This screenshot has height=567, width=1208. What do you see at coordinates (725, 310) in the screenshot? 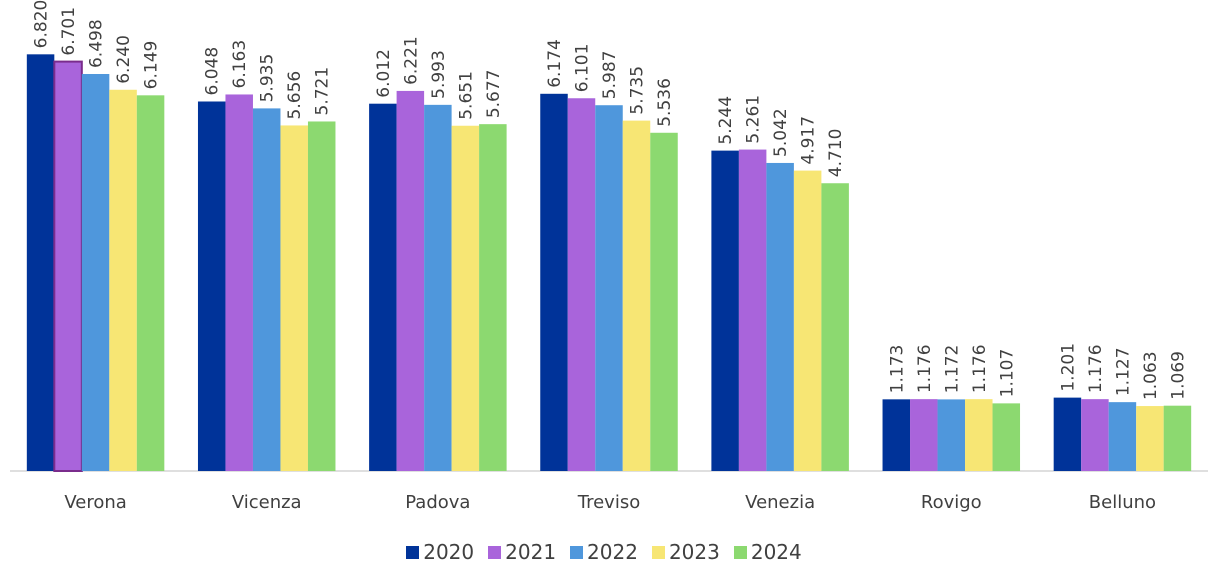
I see `bar-venezia-2020` at bounding box center [725, 310].